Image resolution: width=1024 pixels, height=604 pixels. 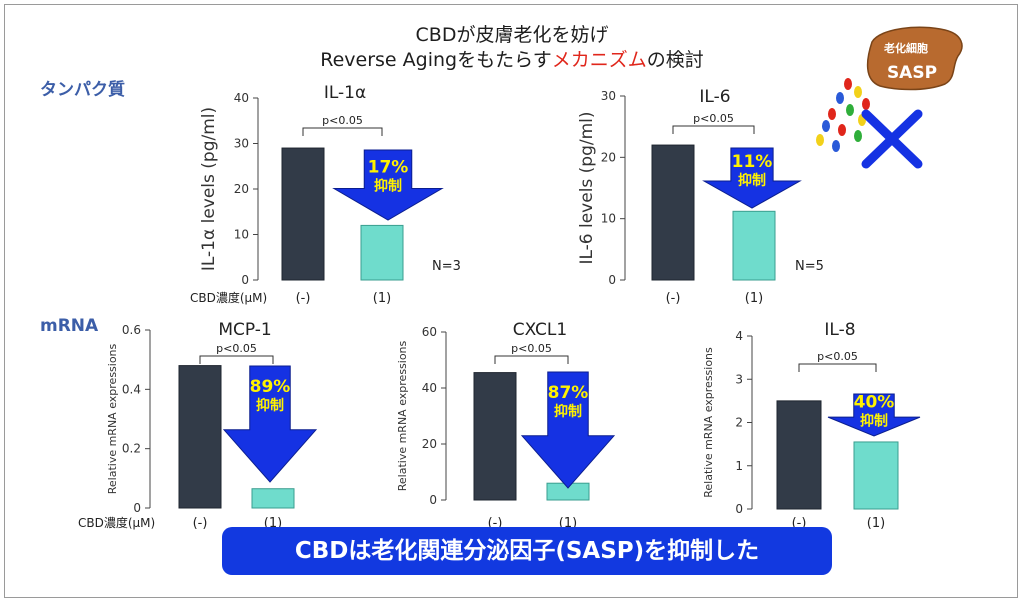 What do you see at coordinates (739, 423) in the screenshot?
I see `y-tick-label: 2` at bounding box center [739, 423].